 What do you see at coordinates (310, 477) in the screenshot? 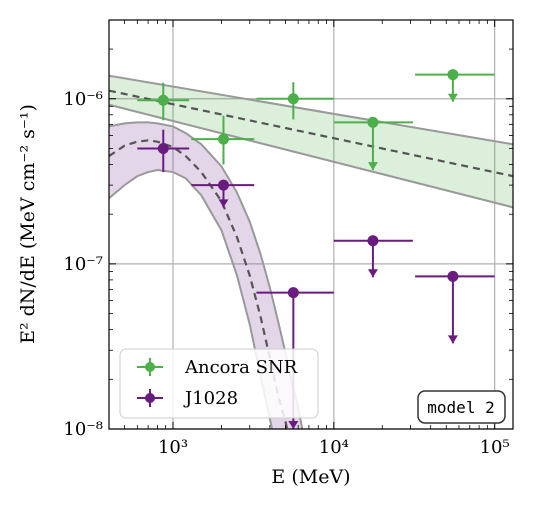
I see `x-axis-label: E (MeV)` at bounding box center [310, 477].